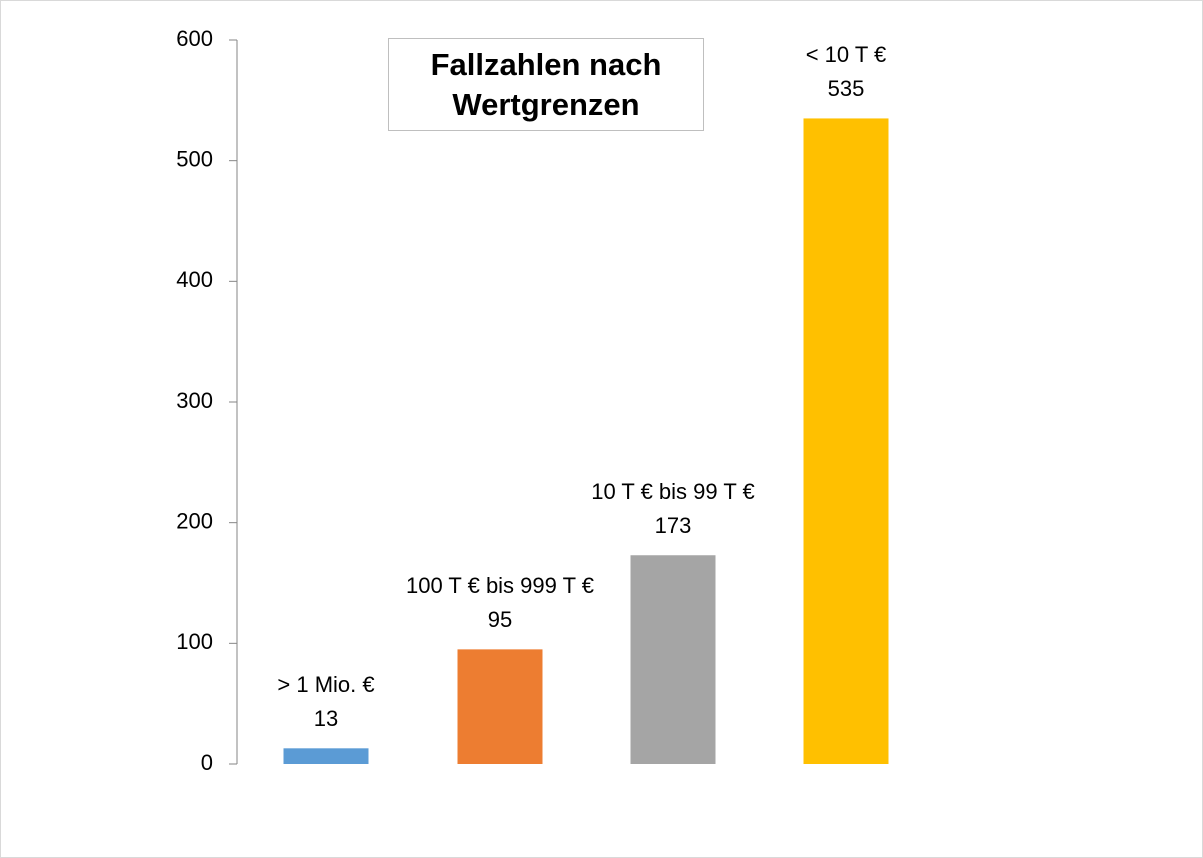 The image size is (1203, 858). I want to click on data-label: 535, so click(846, 88).